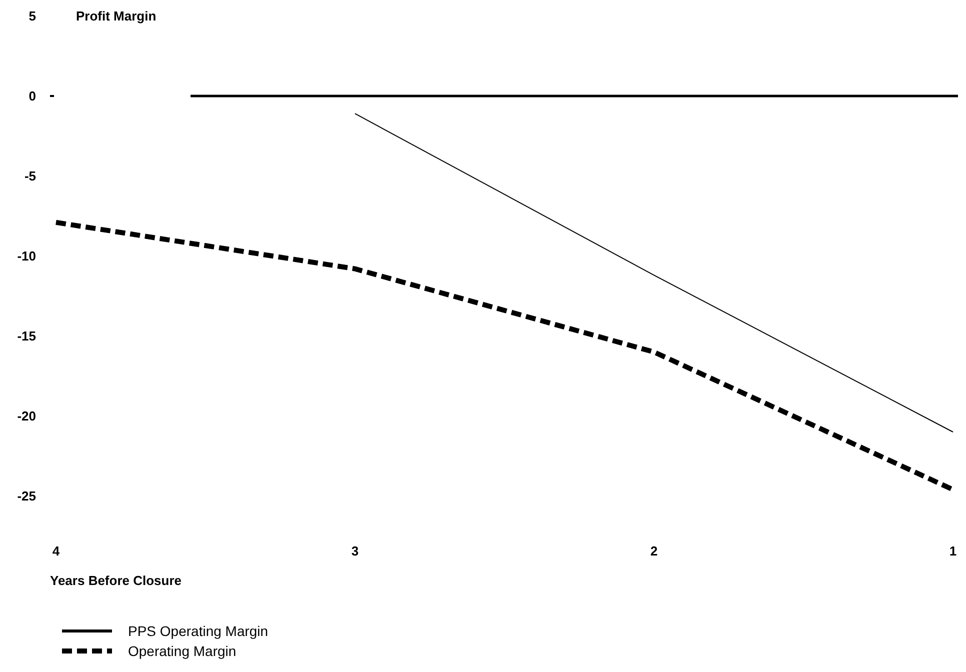  What do you see at coordinates (32, 96) in the screenshot?
I see `y-tick-label: 0` at bounding box center [32, 96].